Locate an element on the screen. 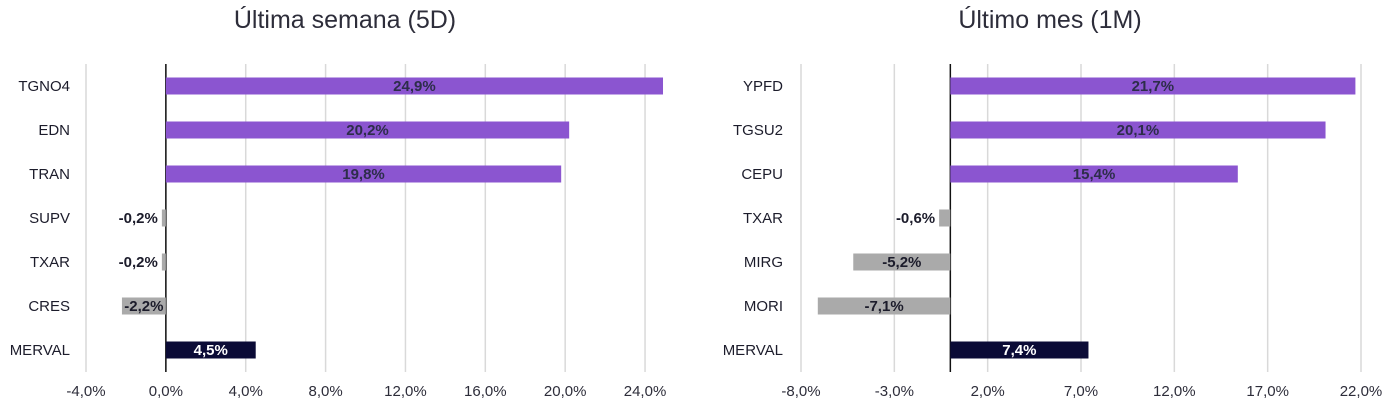  x-tick-label: -3,0% is located at coordinates (894, 391).